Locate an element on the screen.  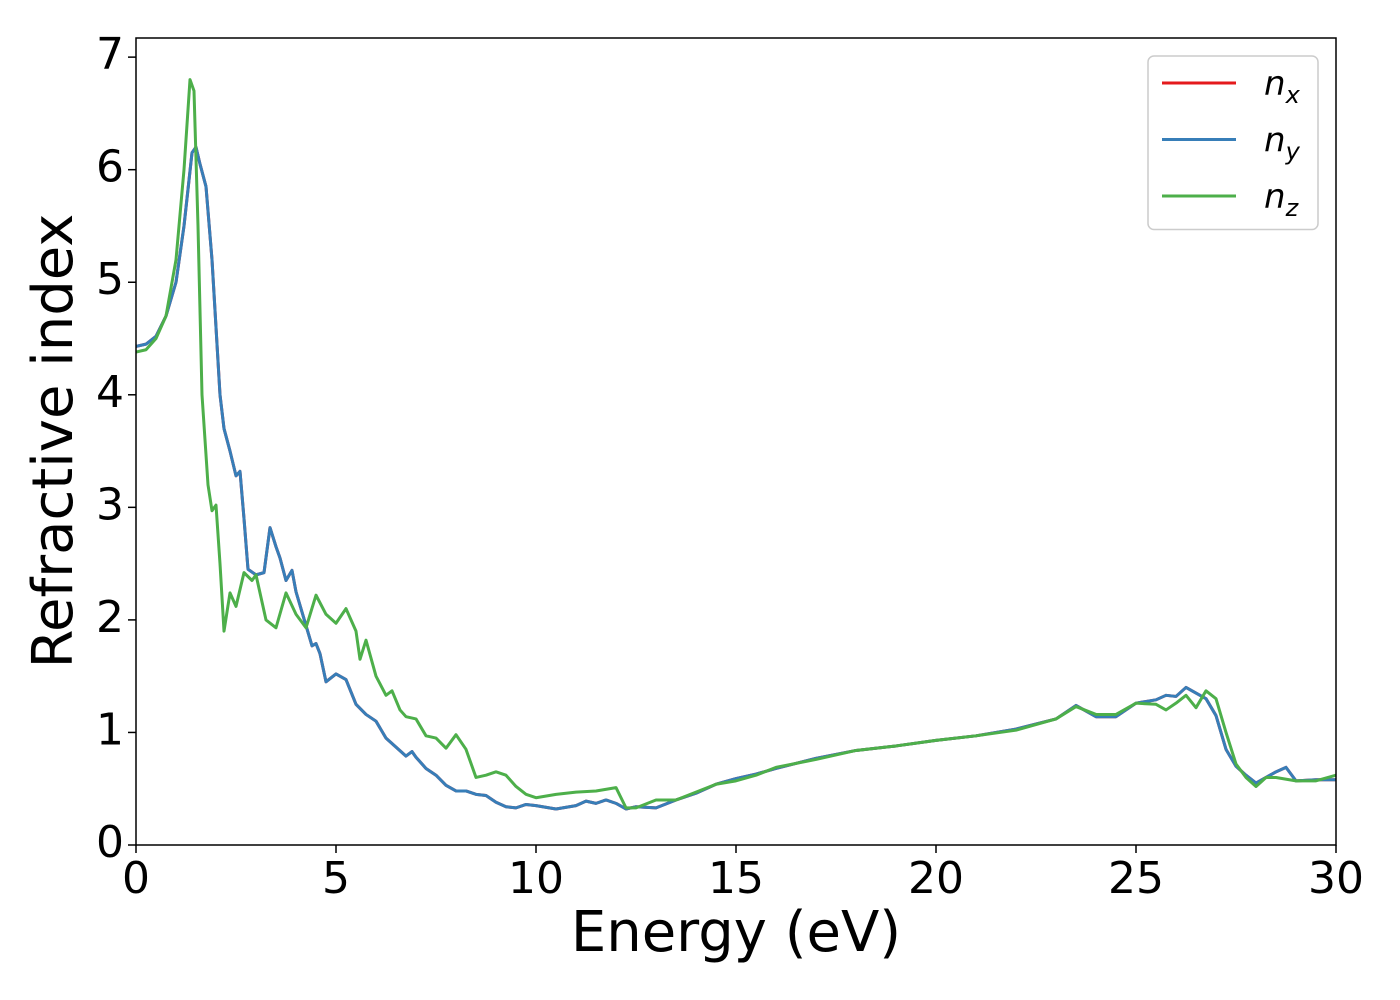
x-tick-label: 5 is located at coordinates (336, 878).